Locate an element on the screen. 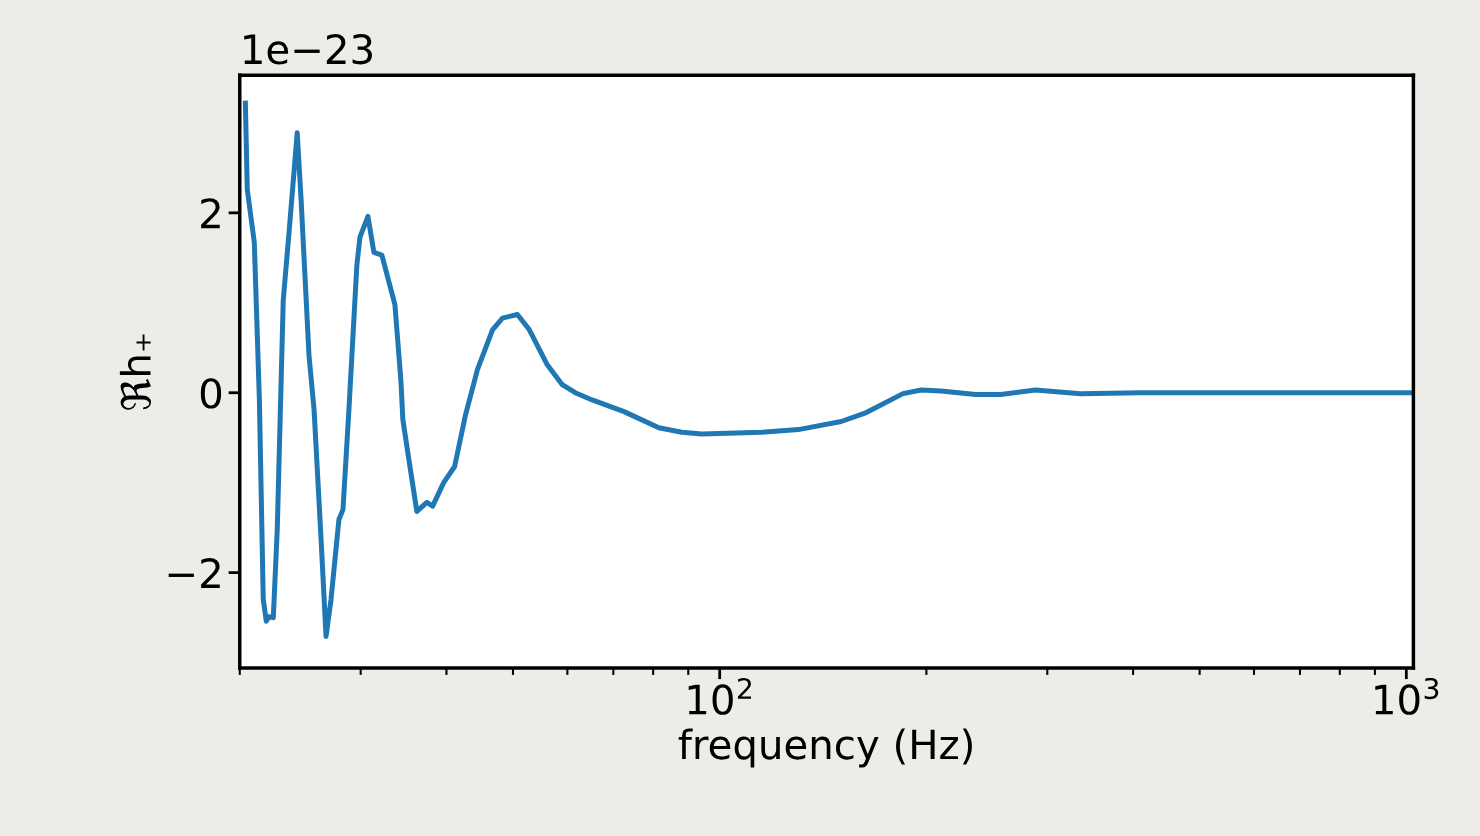 The width and height of the screenshot is (1480, 836). y-tick-label: 2 is located at coordinates (210, 213).